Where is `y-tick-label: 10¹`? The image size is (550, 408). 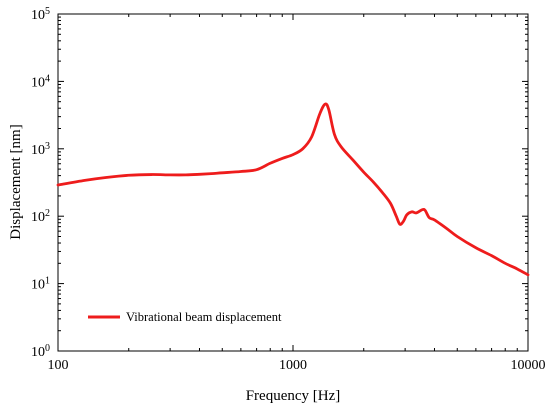
y-tick-label: 10¹ is located at coordinates (40, 284).